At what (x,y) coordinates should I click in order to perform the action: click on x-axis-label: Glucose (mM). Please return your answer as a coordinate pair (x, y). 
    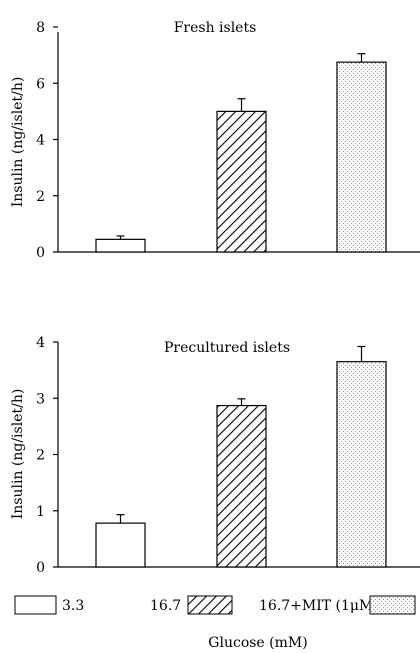
    Looking at the image, I should click on (257, 643).